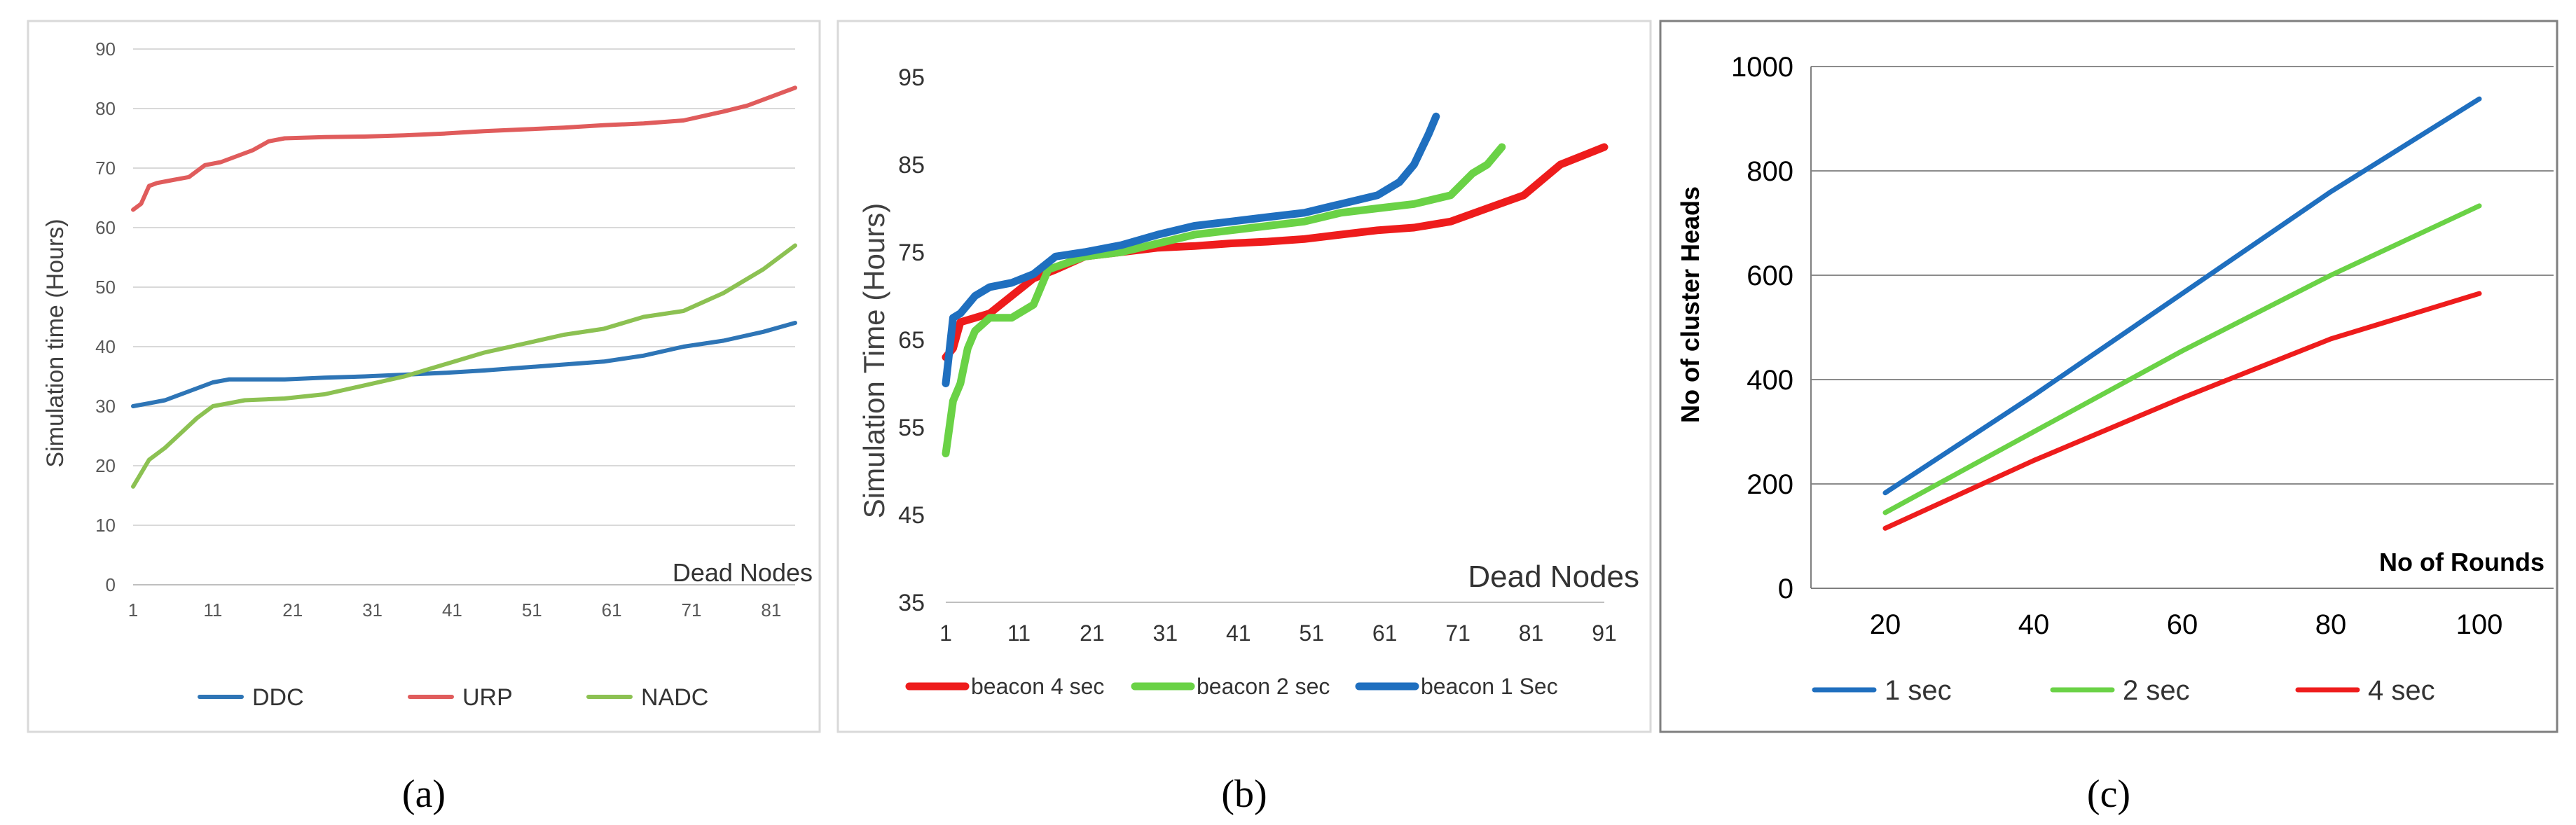 The width and height of the screenshot is (2576, 825). What do you see at coordinates (2156, 690) in the screenshot?
I see `panel-c-legend-label: 2 sec` at bounding box center [2156, 690].